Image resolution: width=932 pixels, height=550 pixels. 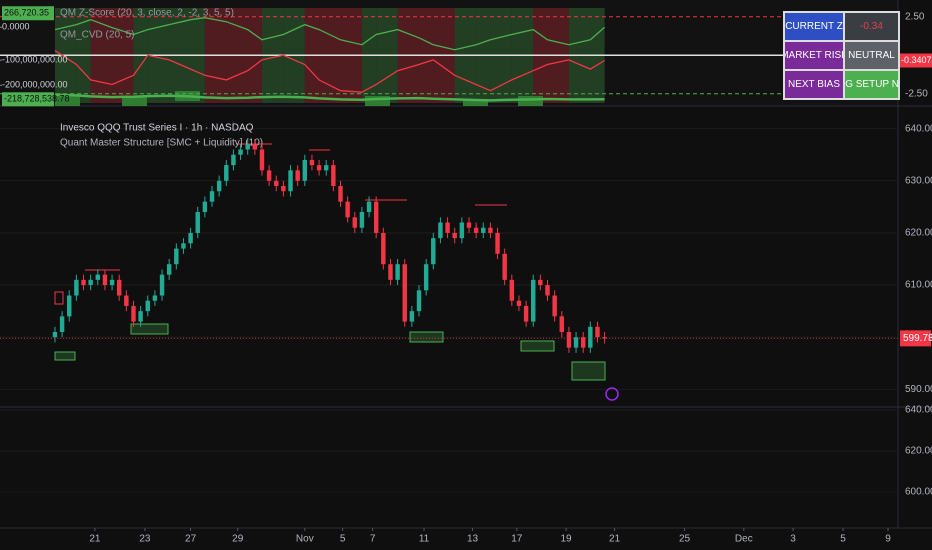 What do you see at coordinates (567, 539) in the screenshot?
I see `x-tick-label: 19` at bounding box center [567, 539].